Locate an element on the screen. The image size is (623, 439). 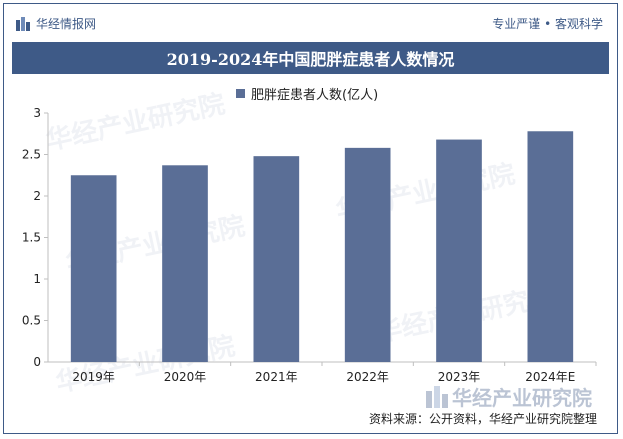
y-tick-label: 1.5 is located at coordinates (31, 238).